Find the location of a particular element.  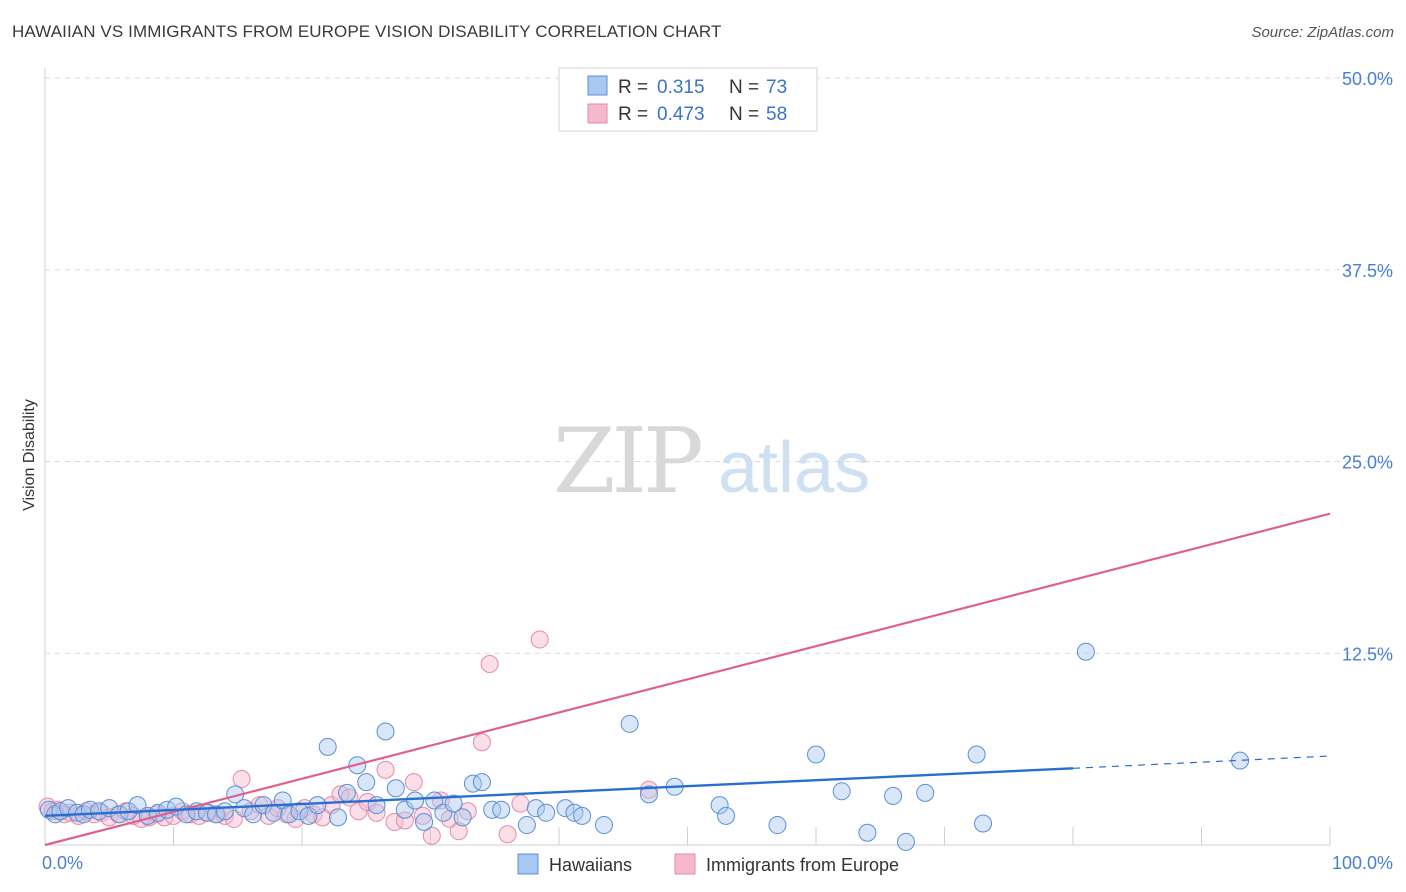

legend-label-immigrants: Immigrants from Europe is located at coordinates (802, 865).